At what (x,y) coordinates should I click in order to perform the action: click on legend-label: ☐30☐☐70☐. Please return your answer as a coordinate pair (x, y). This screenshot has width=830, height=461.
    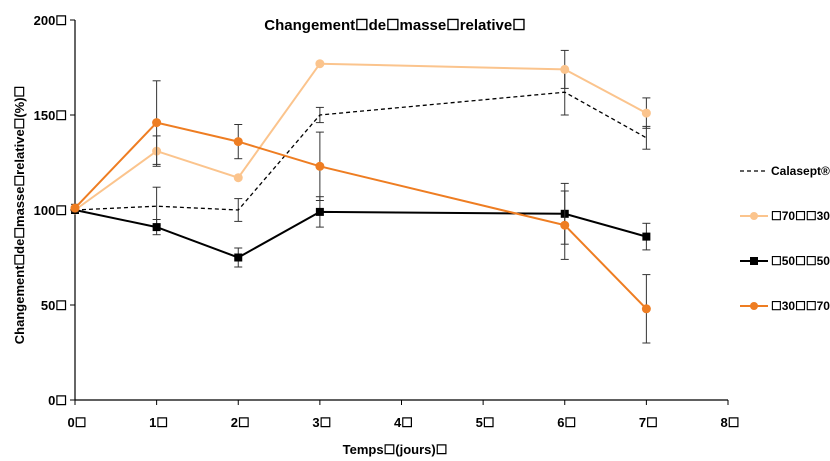
    Looking at the image, I should click on (800, 306).